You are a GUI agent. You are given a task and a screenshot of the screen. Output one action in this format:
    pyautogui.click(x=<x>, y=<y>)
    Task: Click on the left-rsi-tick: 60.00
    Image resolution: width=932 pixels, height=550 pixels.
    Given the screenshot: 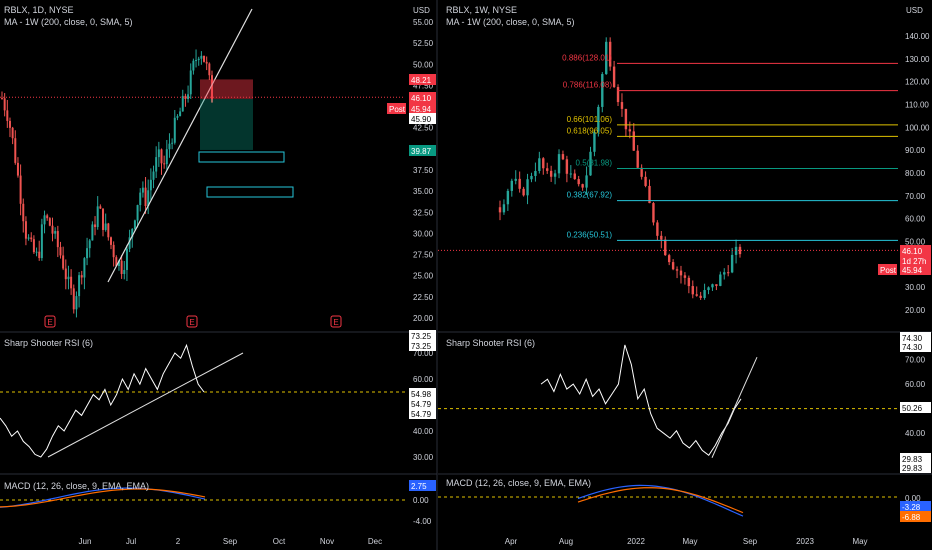 What is the action you would take?
    pyautogui.click(x=423, y=379)
    